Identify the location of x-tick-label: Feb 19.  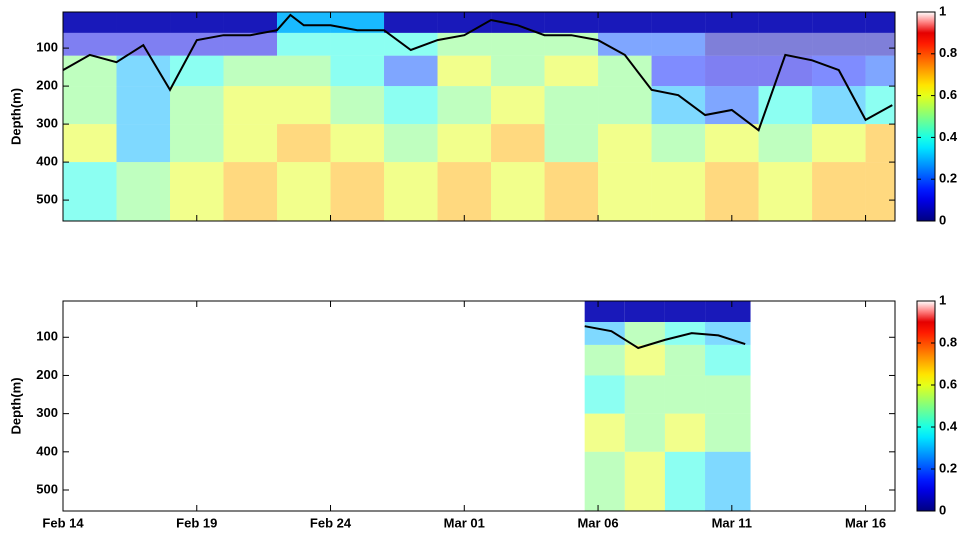
(196, 522).